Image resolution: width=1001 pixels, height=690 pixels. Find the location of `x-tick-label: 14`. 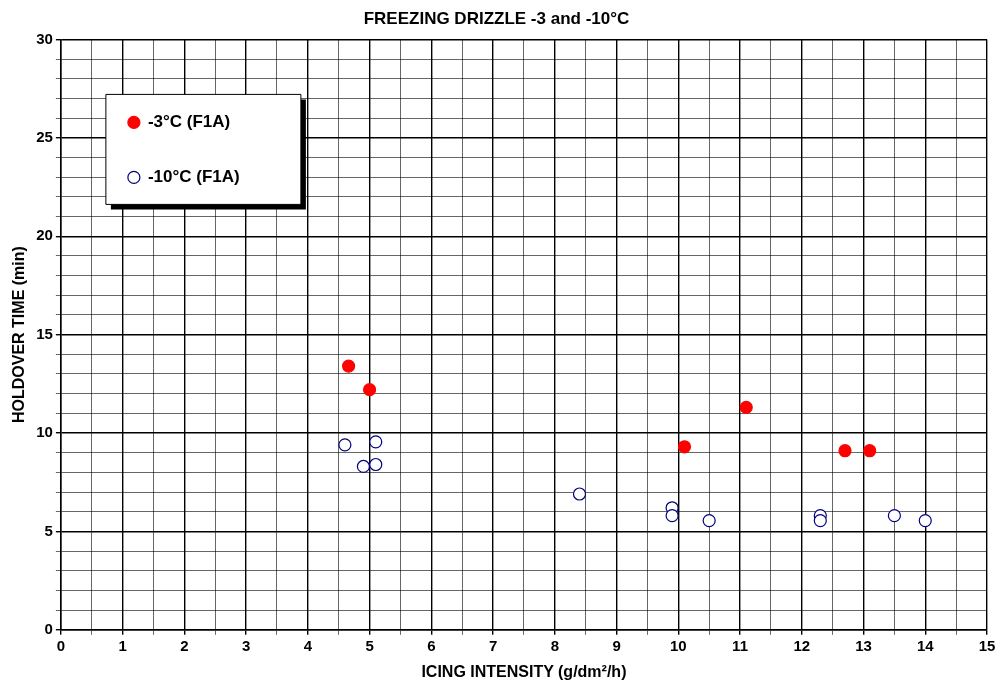

x-tick-label: 14 is located at coordinates (925, 645).